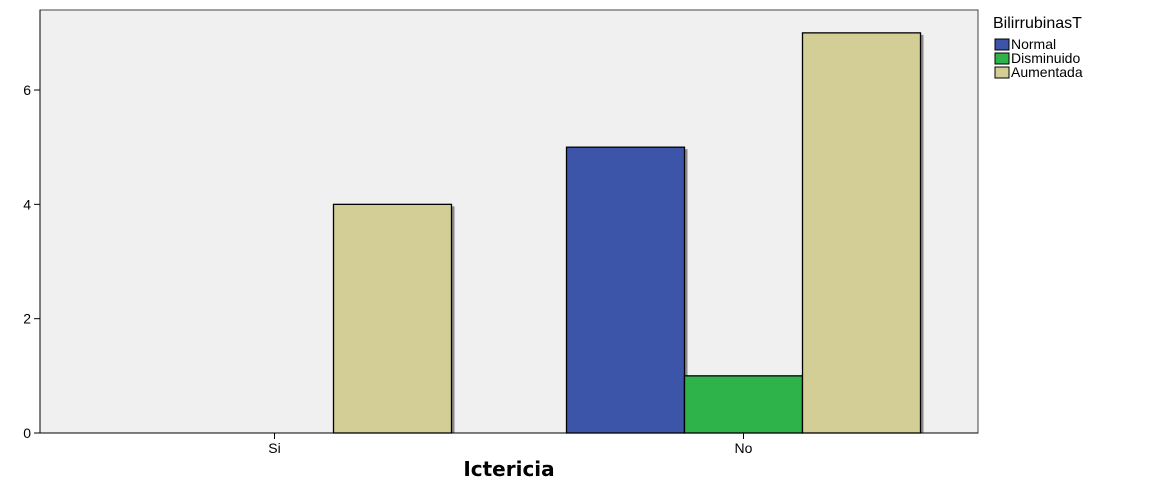  What do you see at coordinates (1002, 58) in the screenshot?
I see `legend-swatch-disminuido` at bounding box center [1002, 58].